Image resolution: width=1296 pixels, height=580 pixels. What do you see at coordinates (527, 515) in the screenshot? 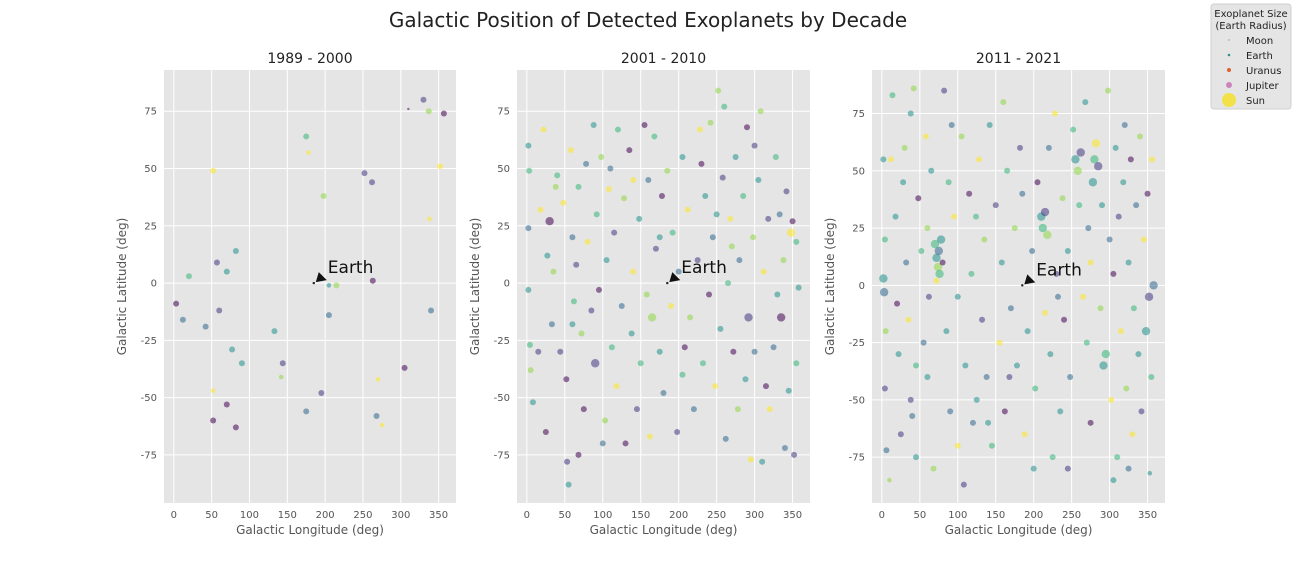
I see `x-tick-label: 0` at bounding box center [527, 515].